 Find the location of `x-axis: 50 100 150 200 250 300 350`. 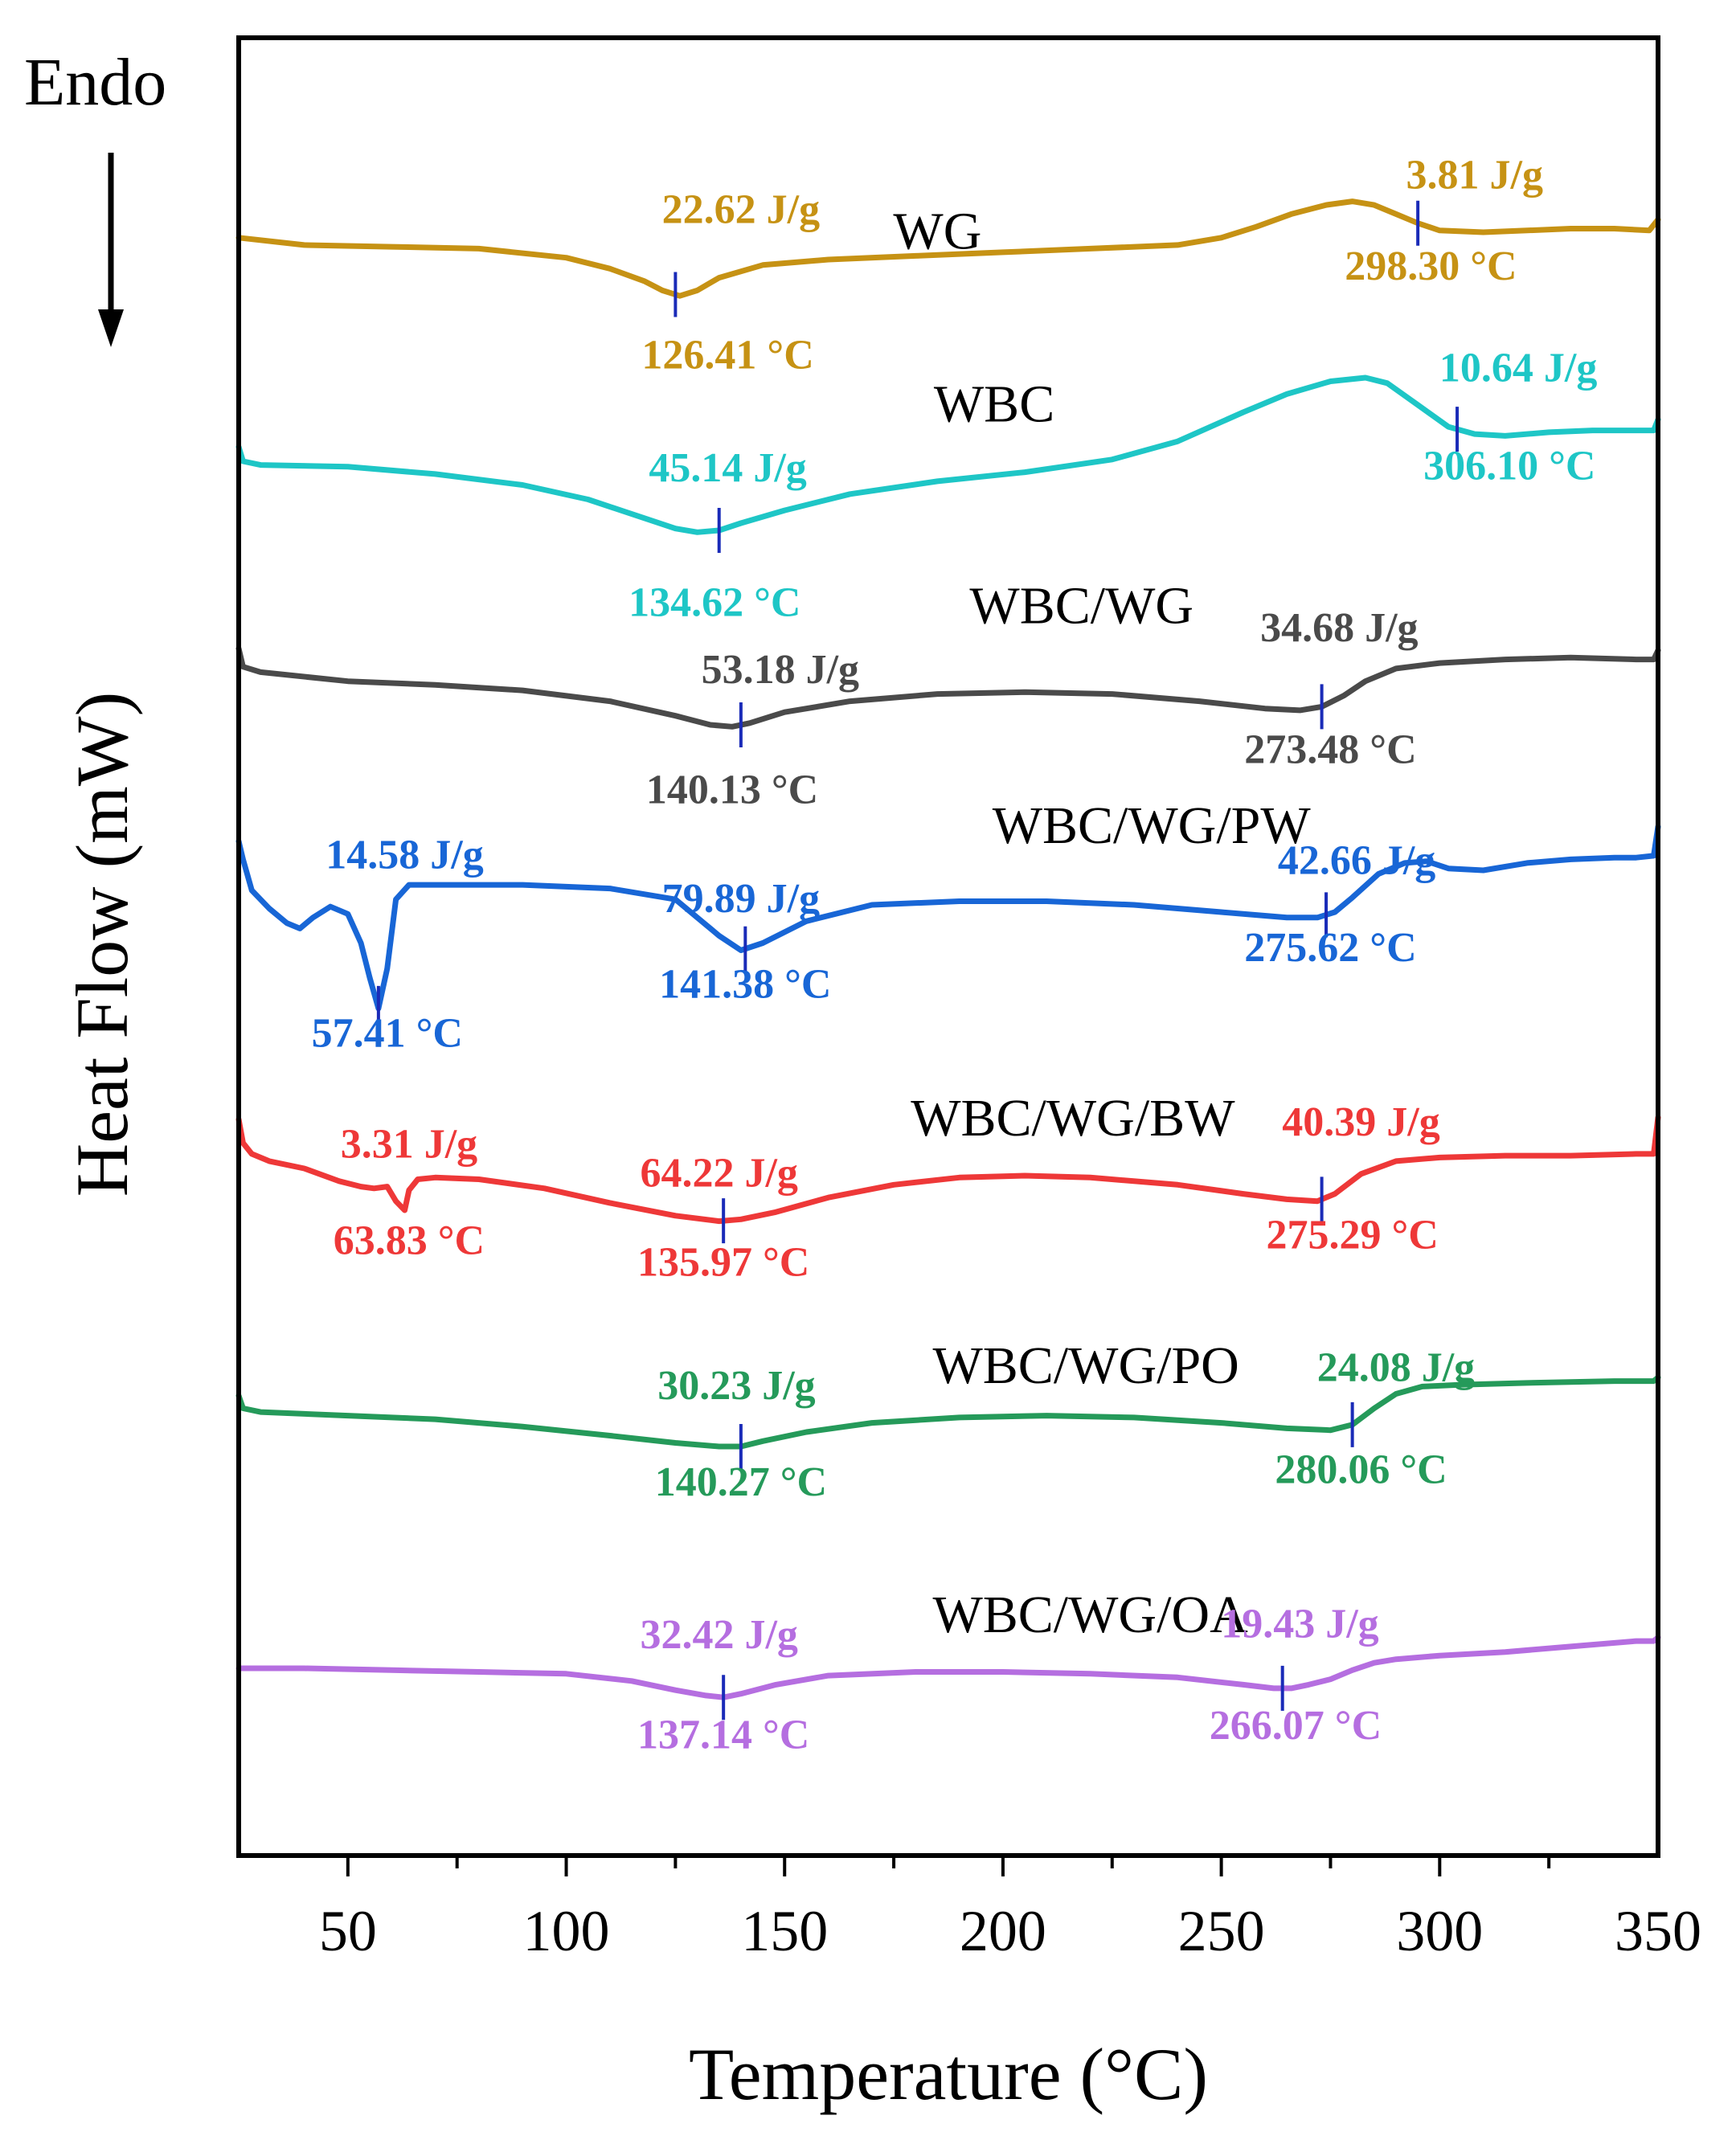

x-axis: 50 100 150 200 250 300 350 is located at coordinates (1010, 1910).